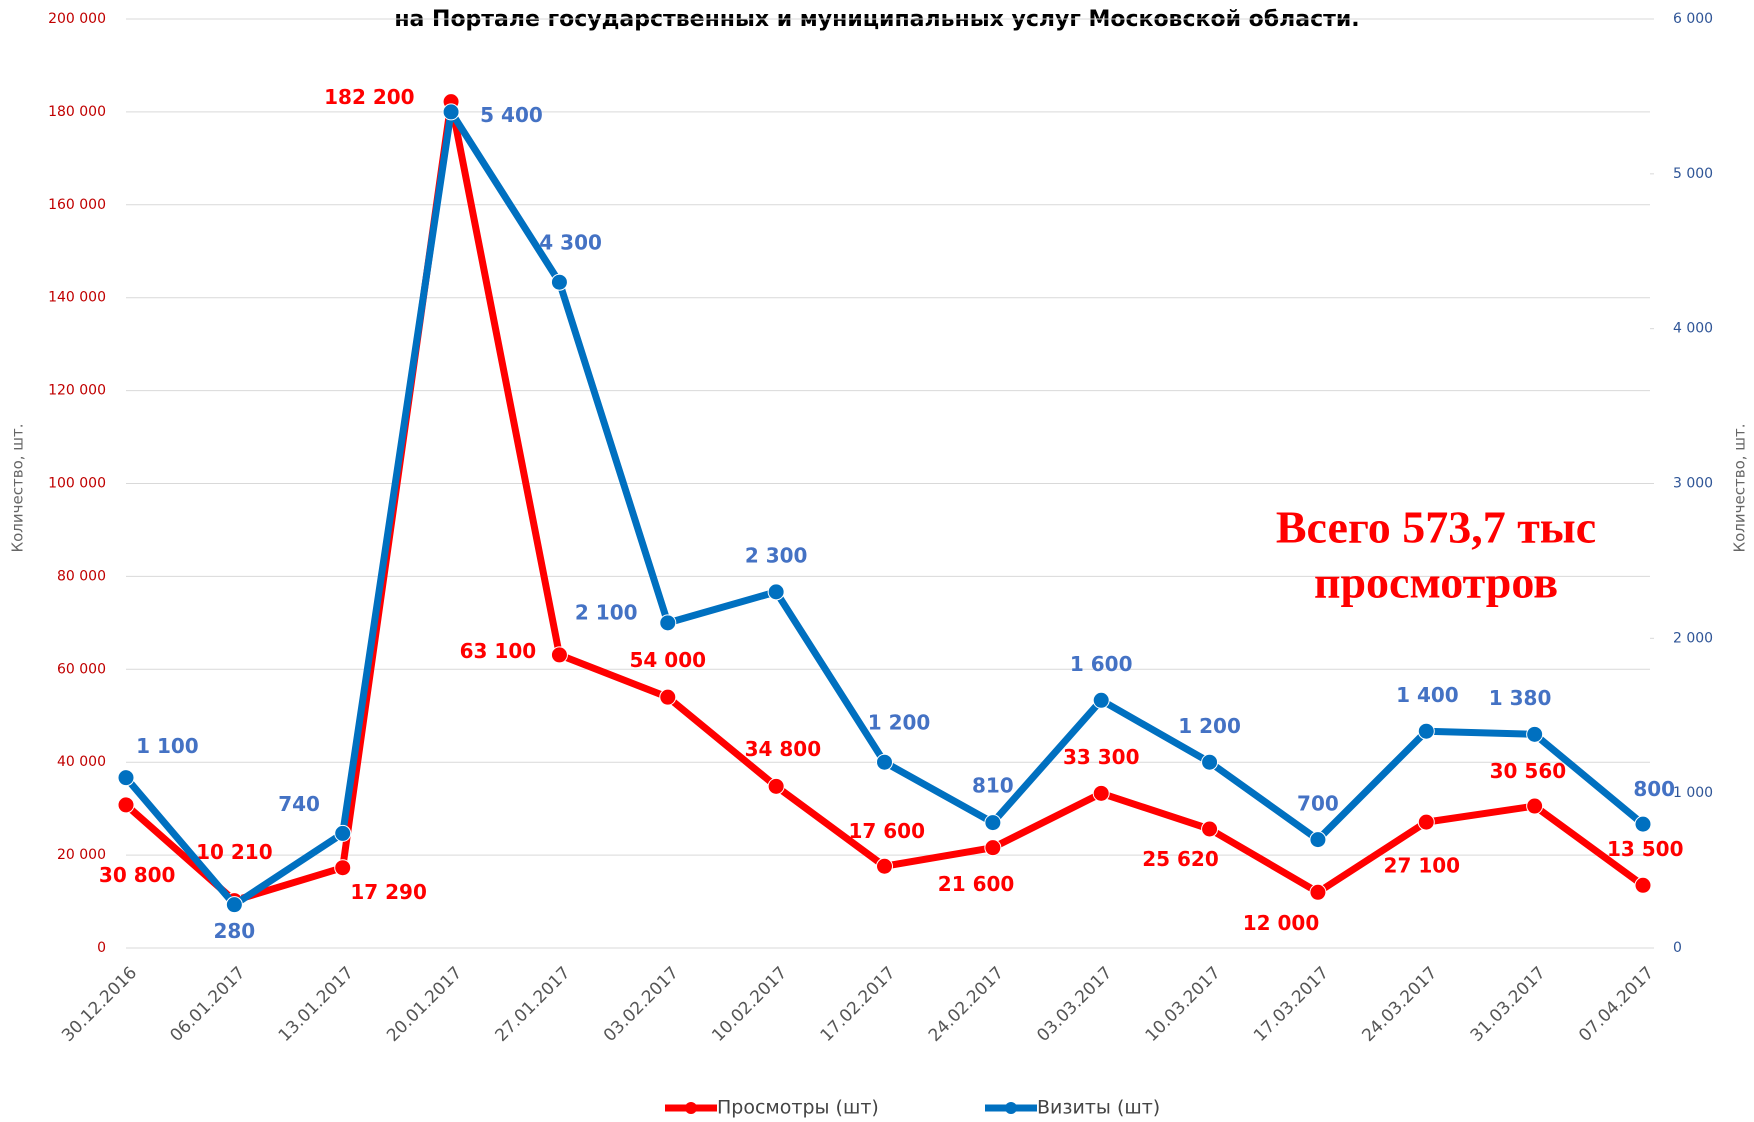  I want to click on x-tick-label: 31.03.2017, so click(1508, 1004).